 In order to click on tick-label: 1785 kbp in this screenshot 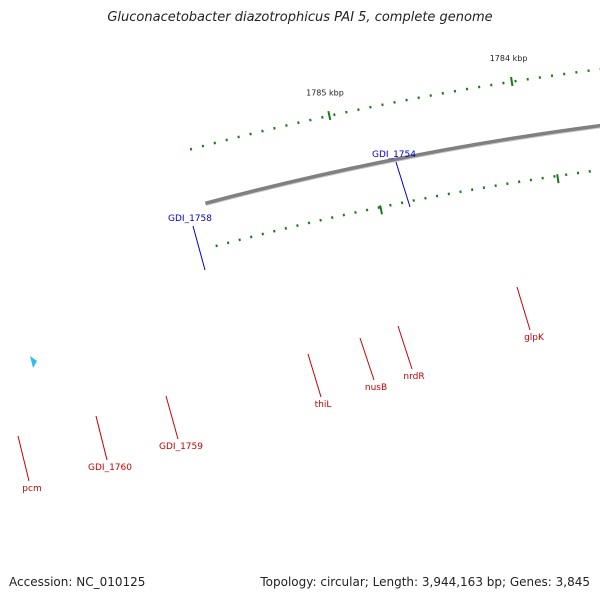, I will do `click(325, 93)`.